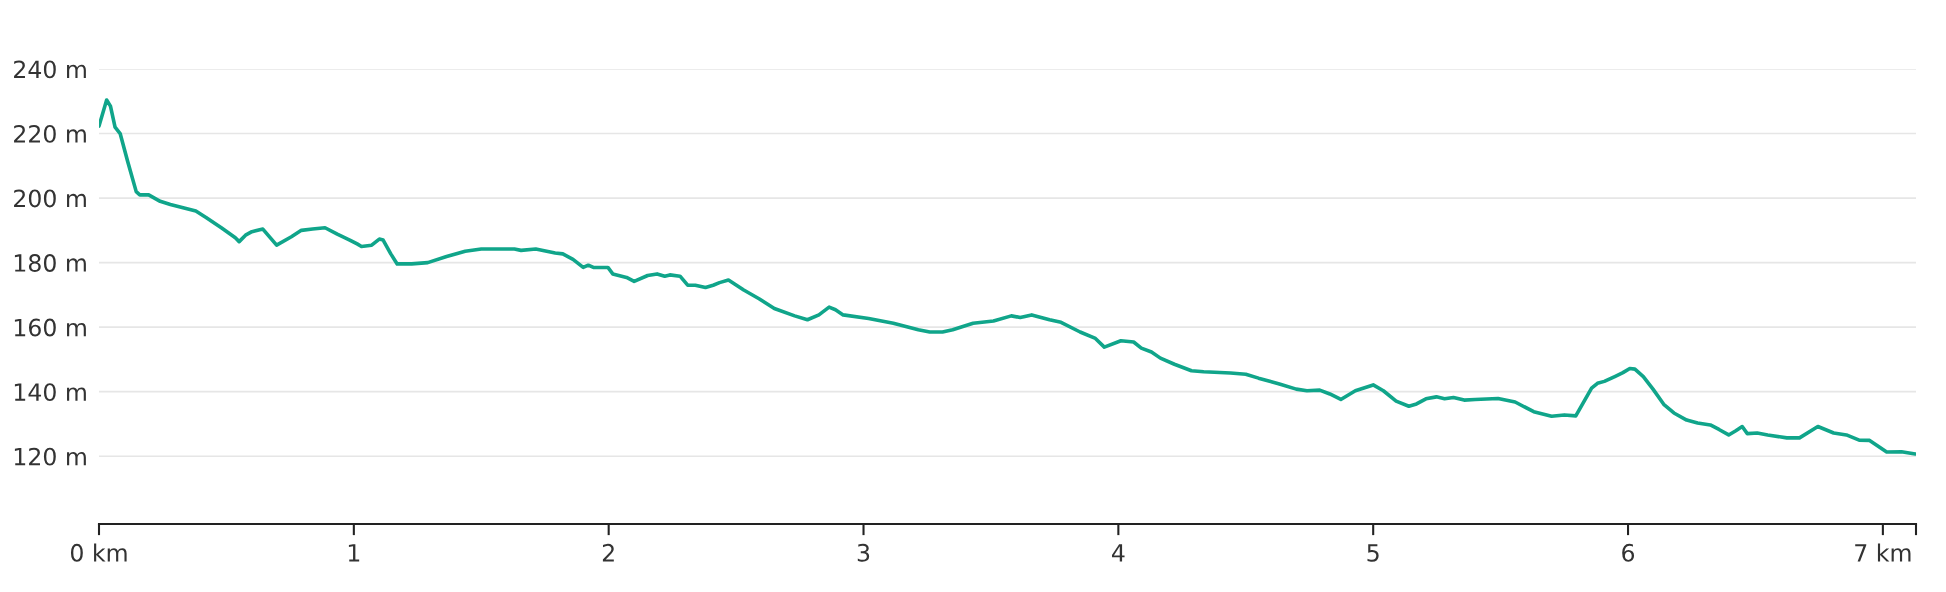 The image size is (1946, 592). I want to click on x-tick-label: 5, so click(1373, 553).